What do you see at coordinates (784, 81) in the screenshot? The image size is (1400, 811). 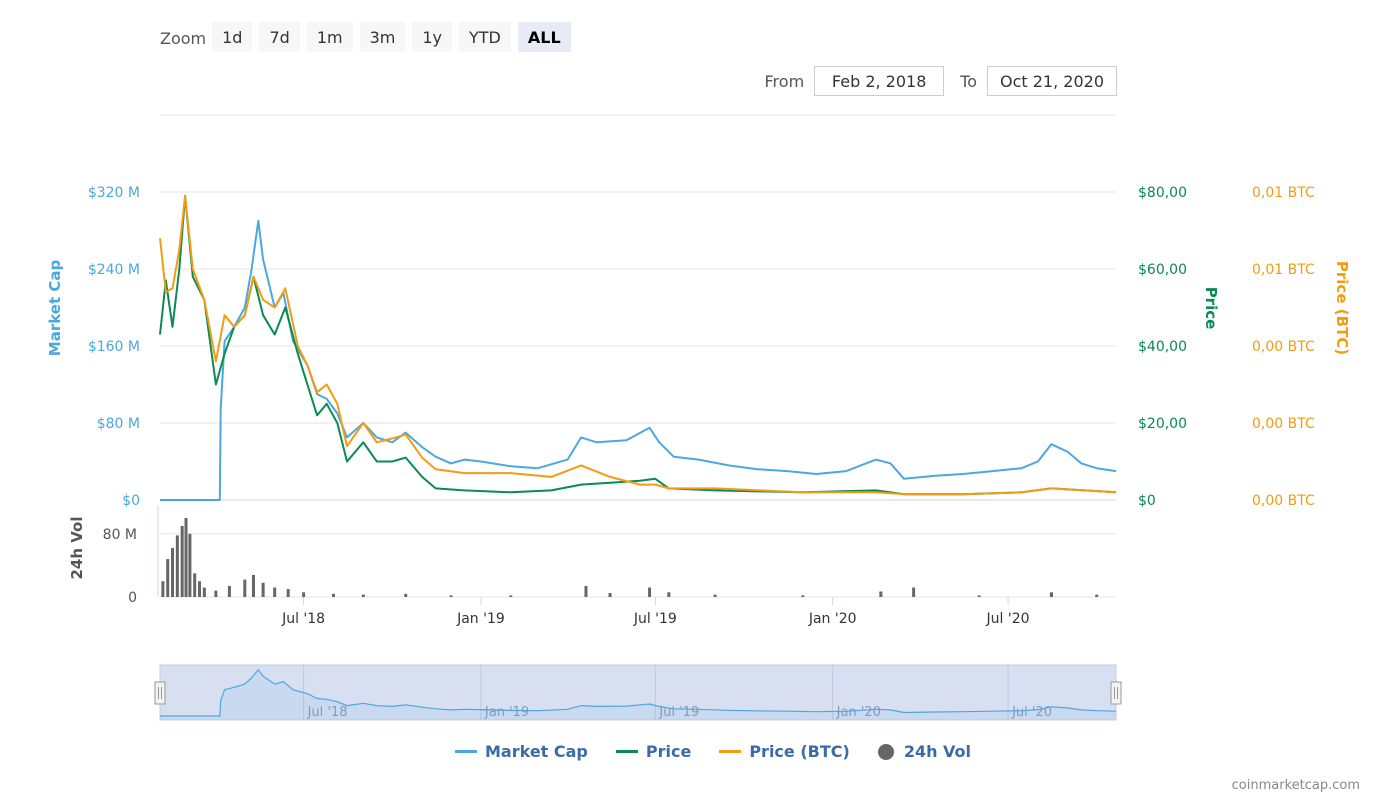 I see `from-label: From` at bounding box center [784, 81].